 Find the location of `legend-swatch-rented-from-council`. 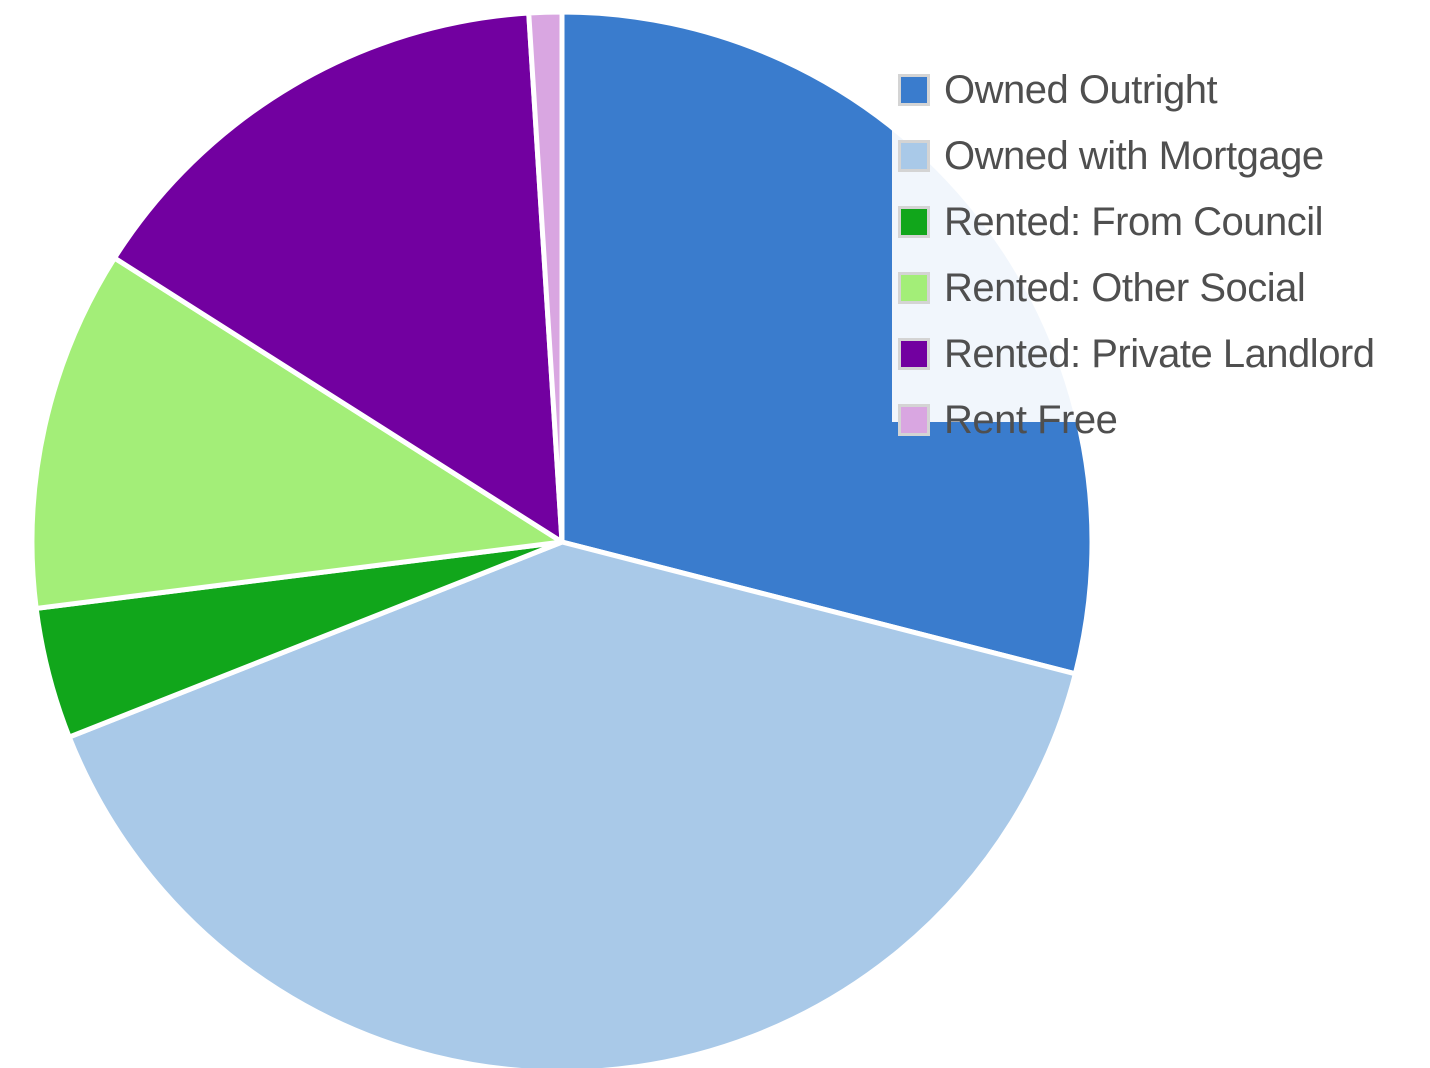

legend-swatch-rented-from-council is located at coordinates (914, 222).